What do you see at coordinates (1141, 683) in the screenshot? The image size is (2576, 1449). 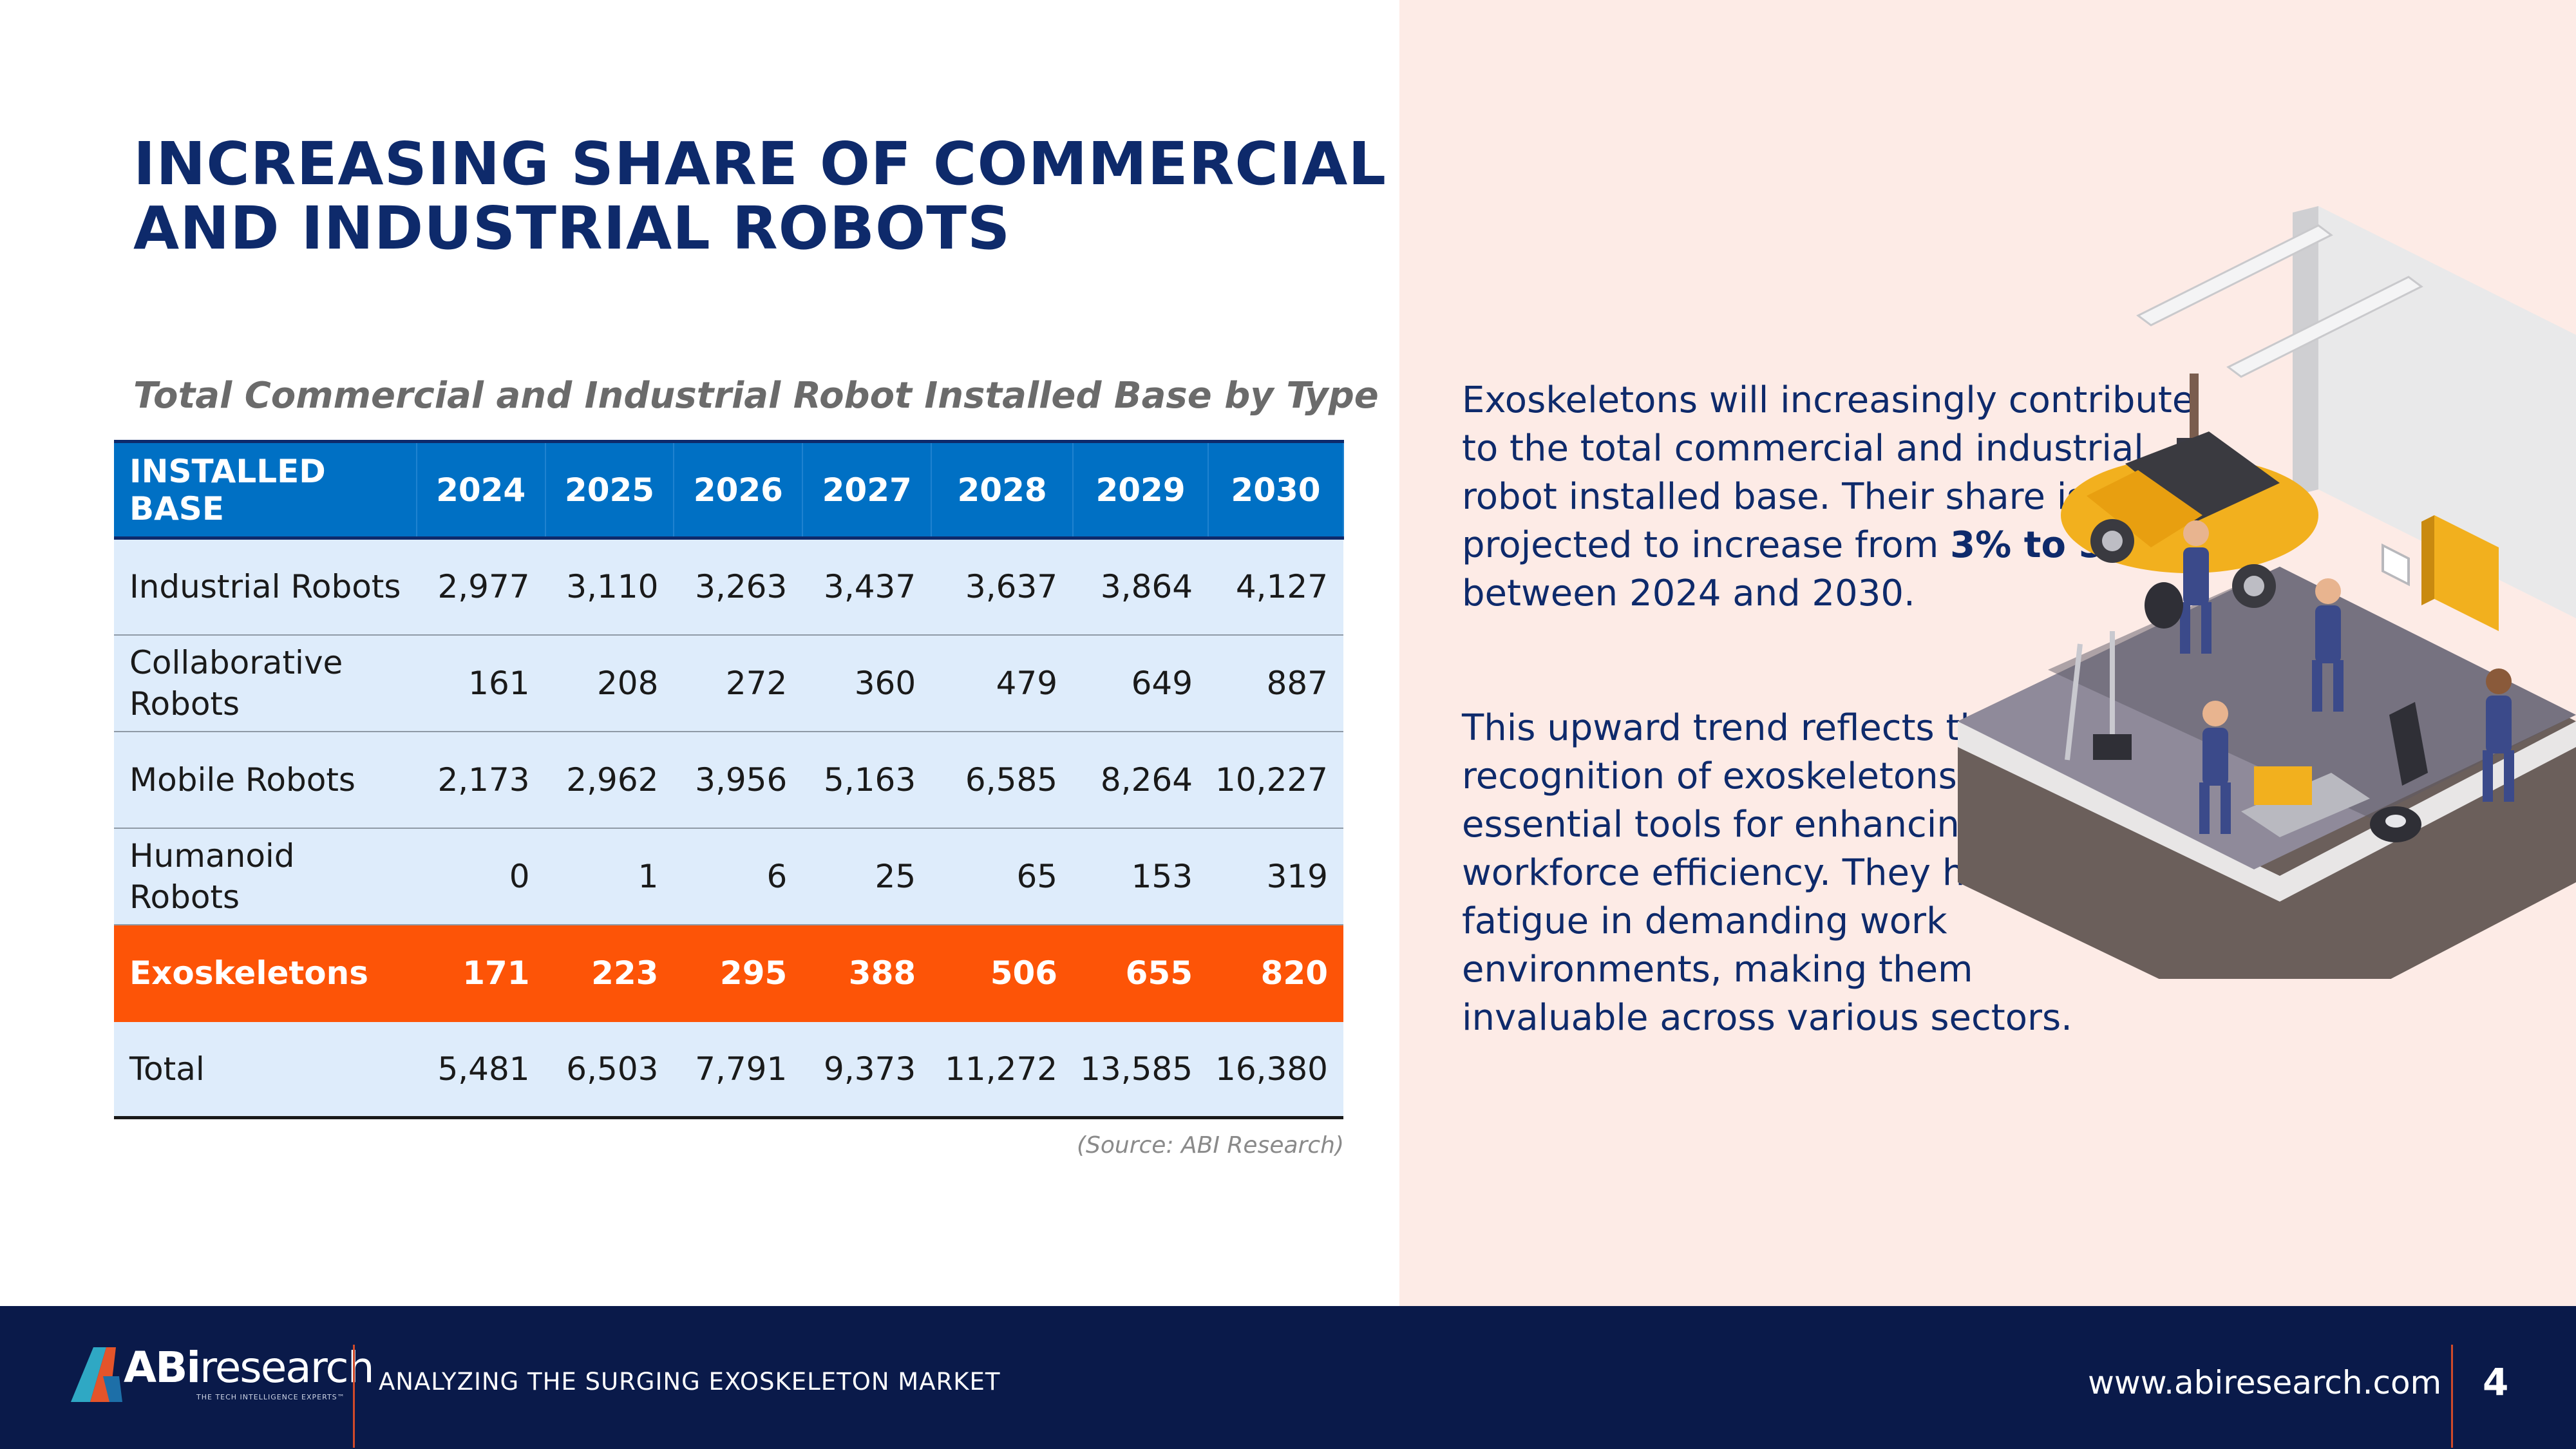 I see `cell: 649` at bounding box center [1141, 683].